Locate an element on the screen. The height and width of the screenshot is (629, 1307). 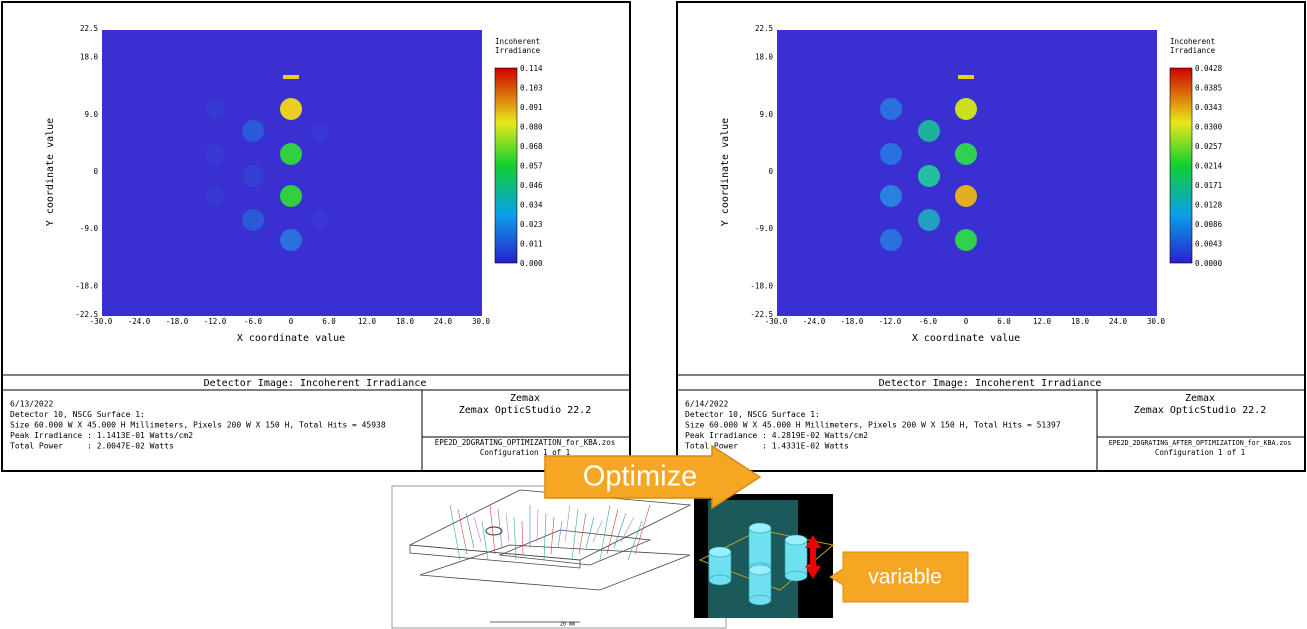
file-name: EPE2D_2DGRATING_OPTIMIZATION_for_KBA.zos is located at coordinates (525, 442).